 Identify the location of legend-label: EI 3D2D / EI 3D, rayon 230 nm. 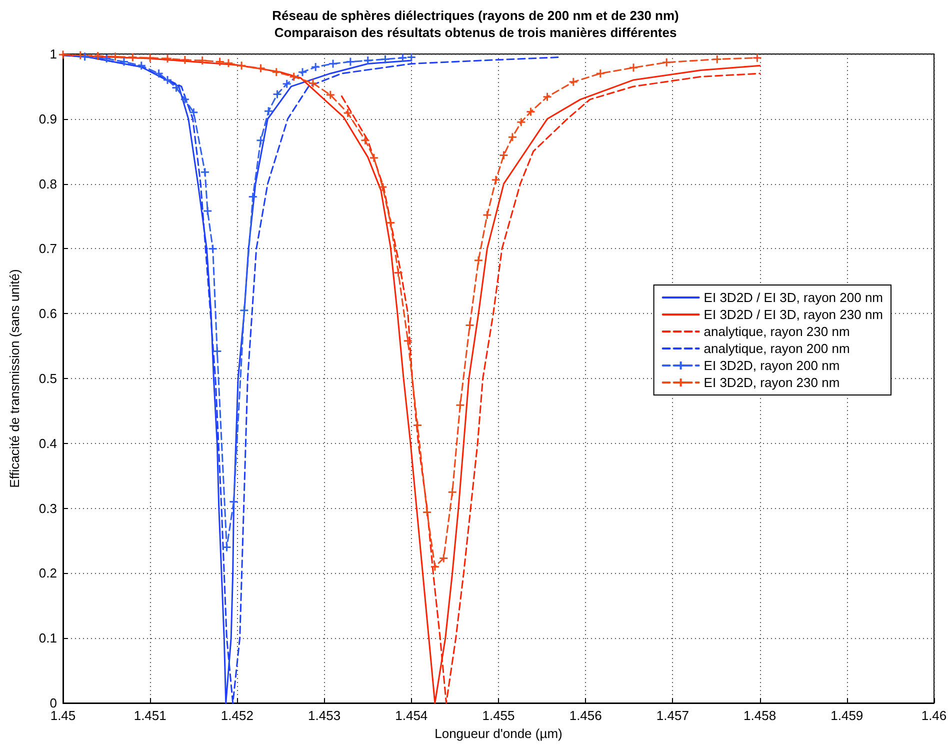
(794, 314).